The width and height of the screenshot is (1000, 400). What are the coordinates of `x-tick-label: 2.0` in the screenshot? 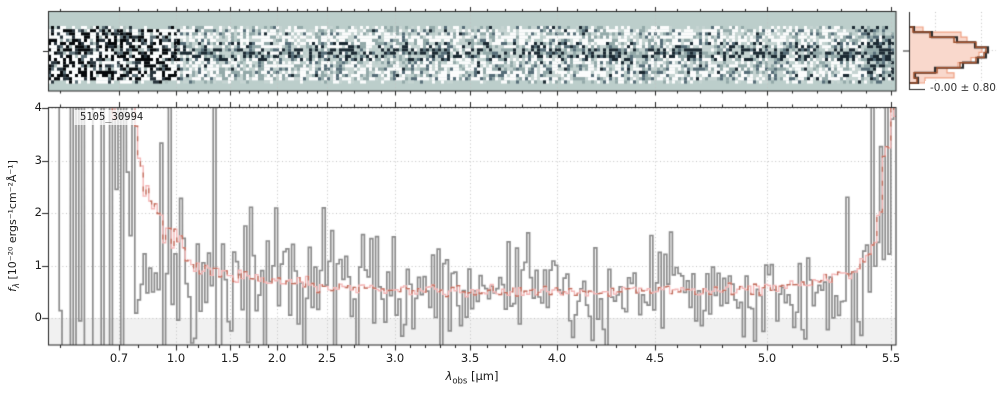 It's located at (277, 358).